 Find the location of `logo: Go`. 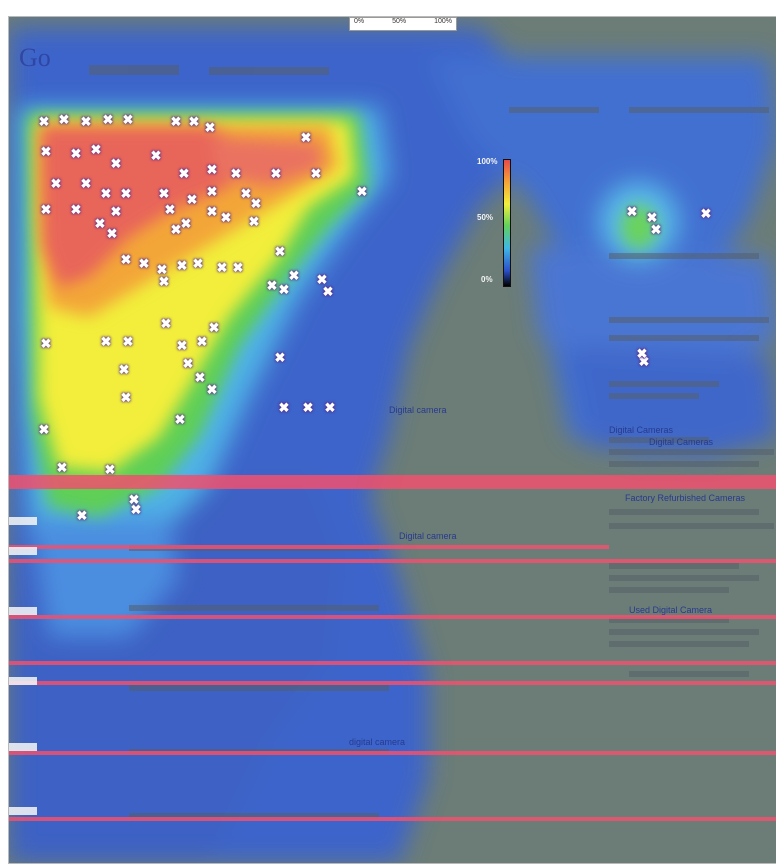

logo: Go is located at coordinates (35, 57).